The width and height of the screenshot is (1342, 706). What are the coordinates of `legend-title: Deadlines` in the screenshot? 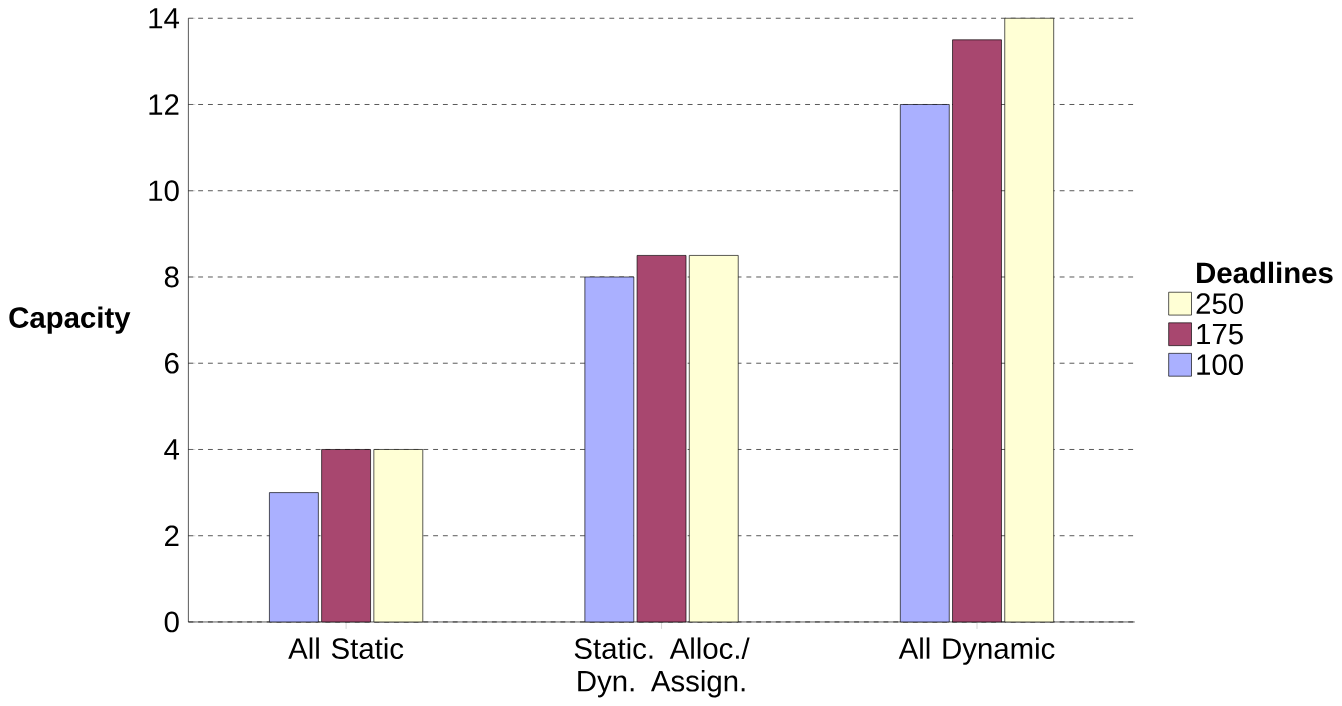 It's located at (1265, 272).